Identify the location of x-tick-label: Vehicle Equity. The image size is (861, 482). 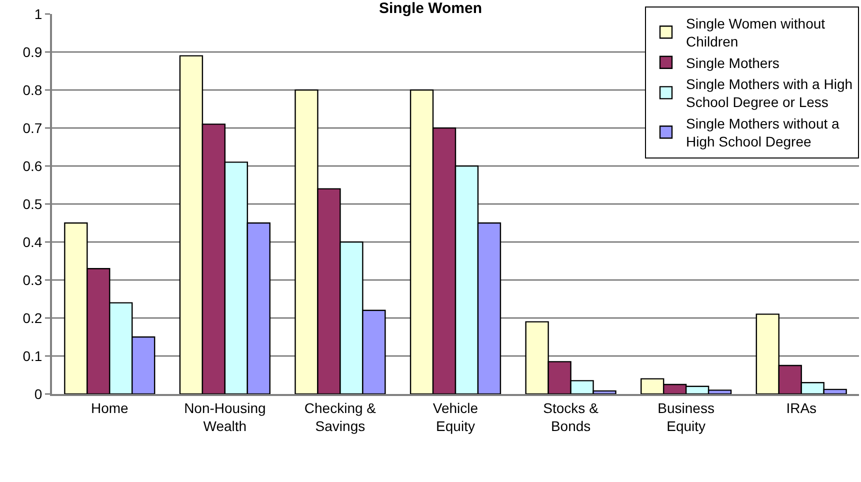
(455, 417).